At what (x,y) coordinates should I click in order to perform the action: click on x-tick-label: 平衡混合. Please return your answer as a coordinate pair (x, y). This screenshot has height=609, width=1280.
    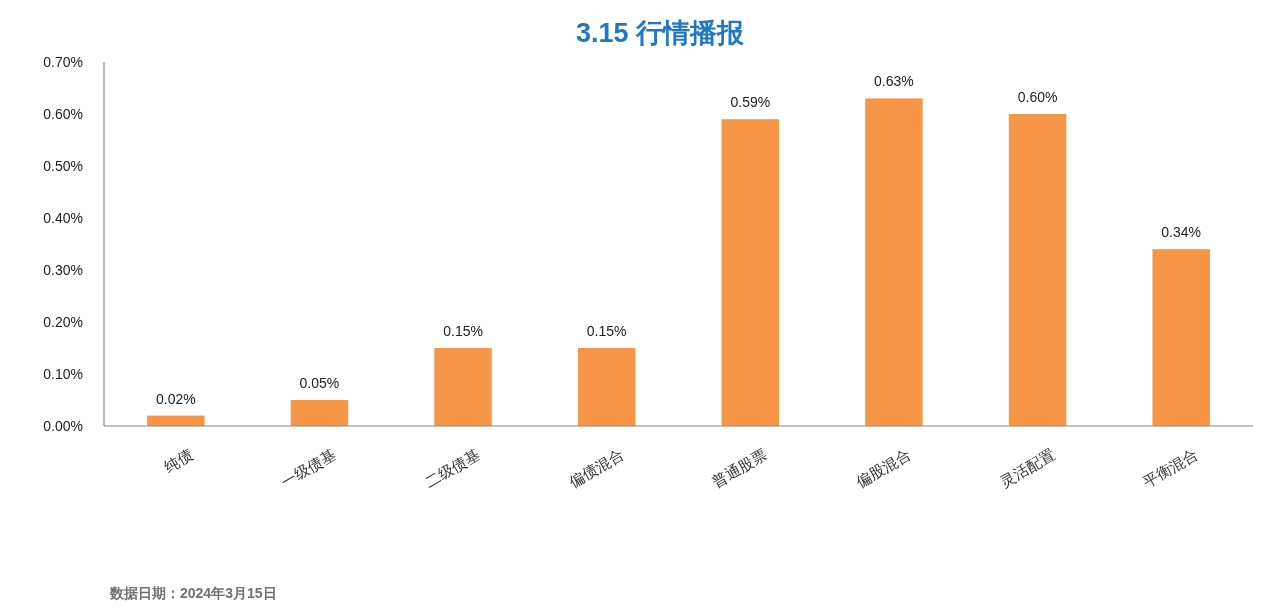
    Looking at the image, I should click on (1170, 468).